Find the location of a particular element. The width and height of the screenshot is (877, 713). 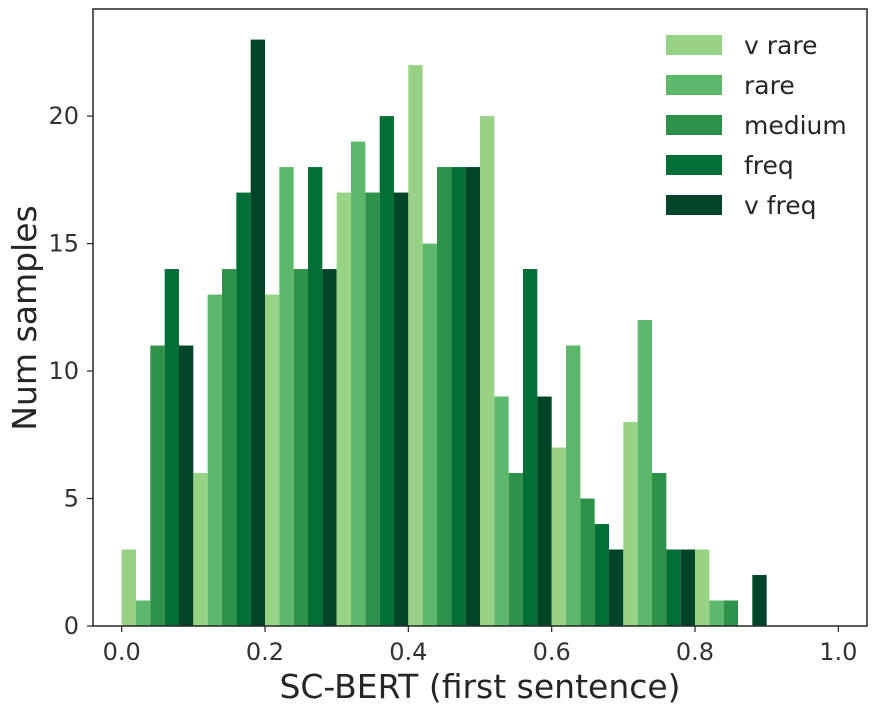

x-tick-label: 0.8 is located at coordinates (695, 652).